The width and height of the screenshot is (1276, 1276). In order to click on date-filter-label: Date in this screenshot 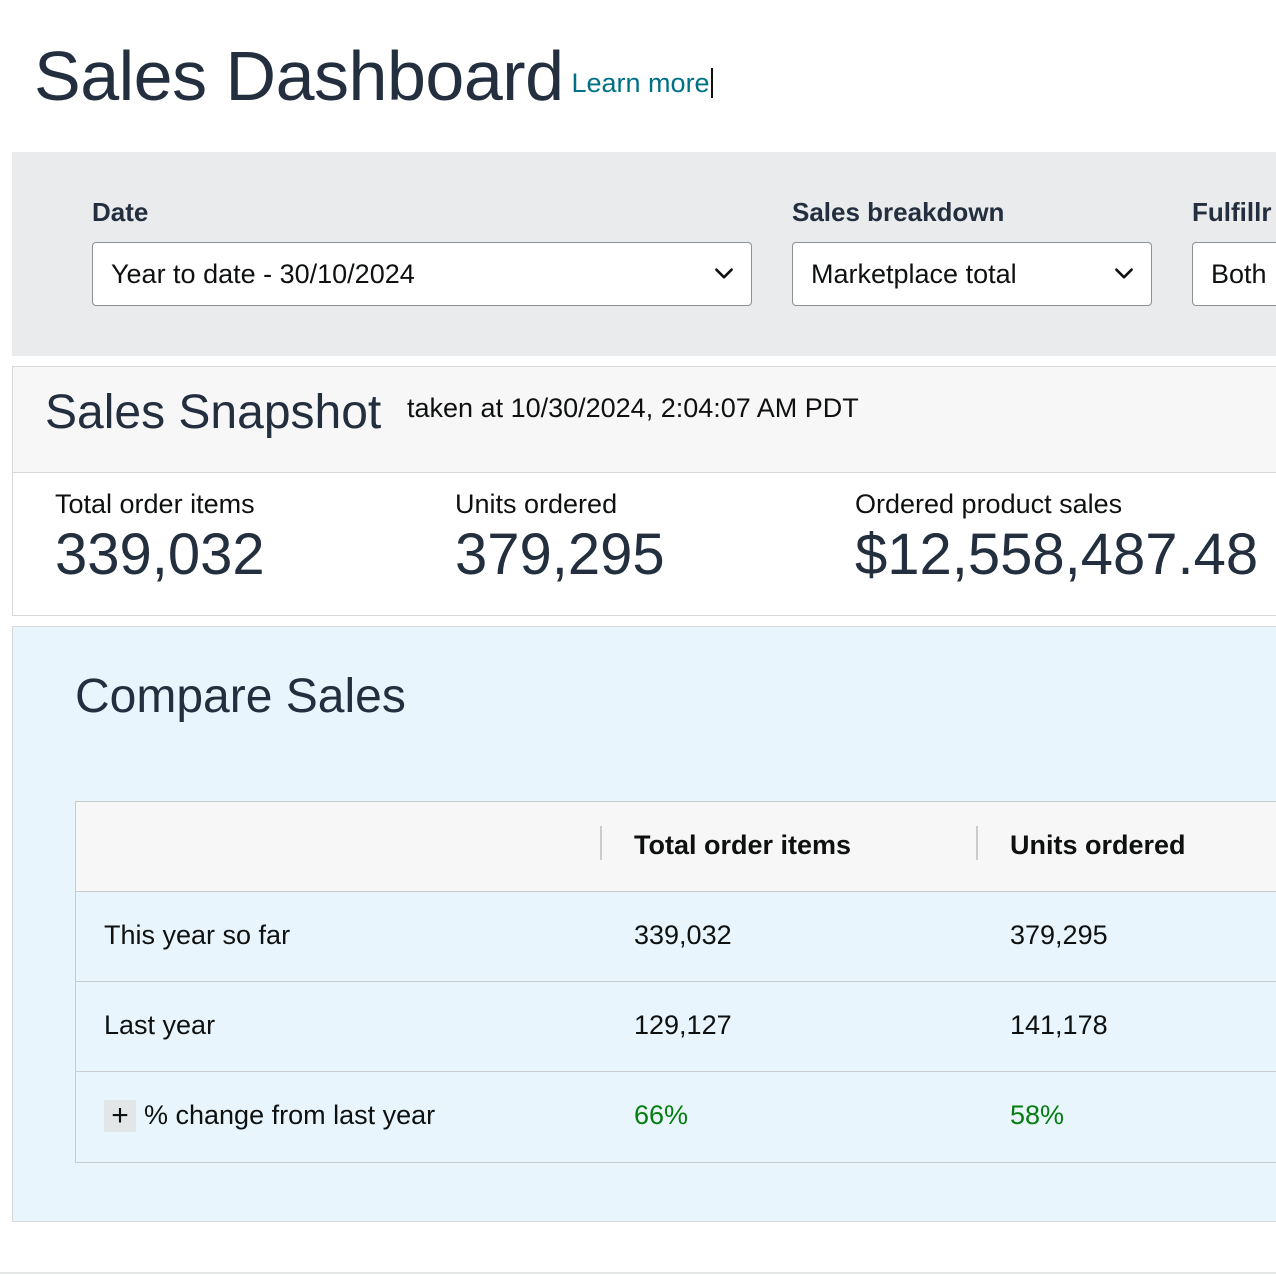, I will do `click(120, 212)`.